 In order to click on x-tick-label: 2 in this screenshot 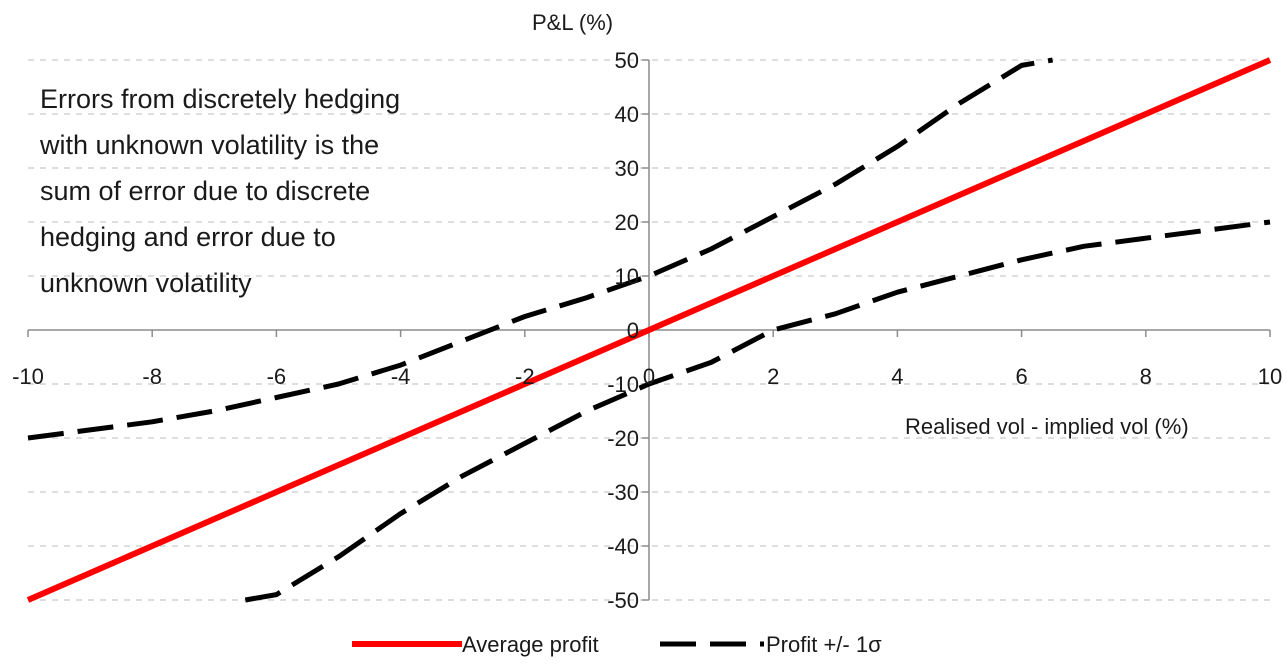, I will do `click(773, 376)`.